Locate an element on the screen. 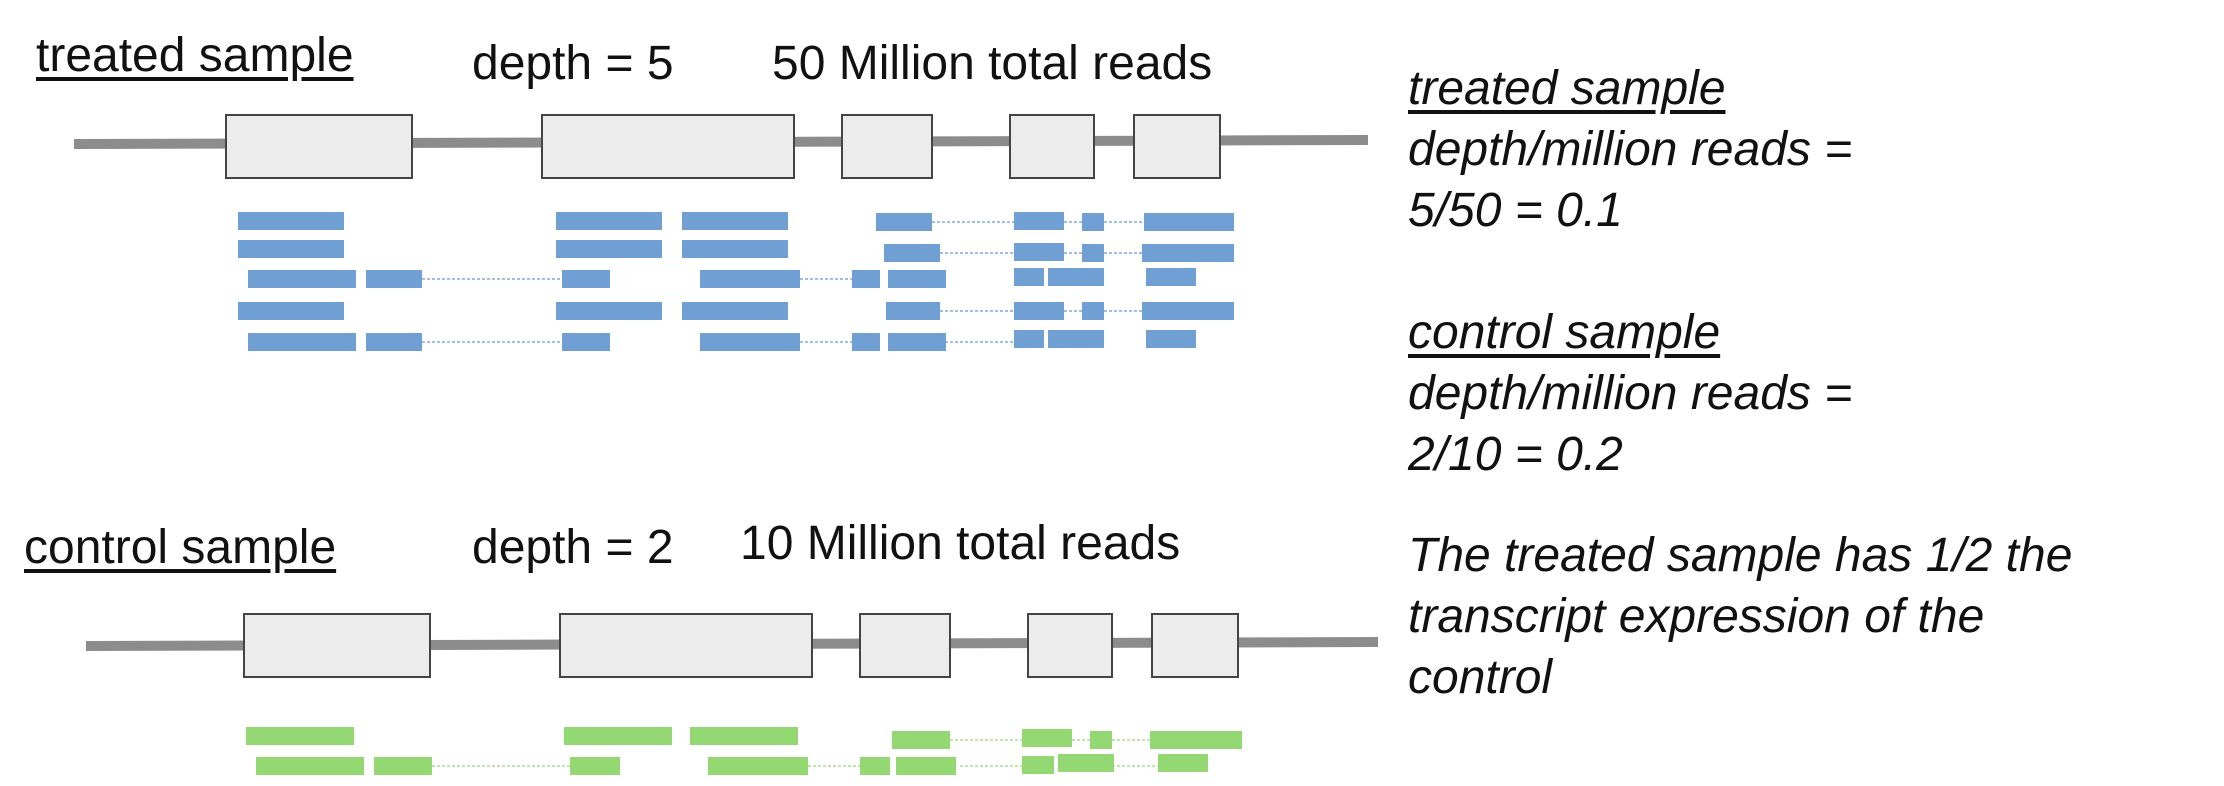 The height and width of the screenshot is (786, 2224). control-total-reads-label: 10 Million total reads is located at coordinates (960, 543).